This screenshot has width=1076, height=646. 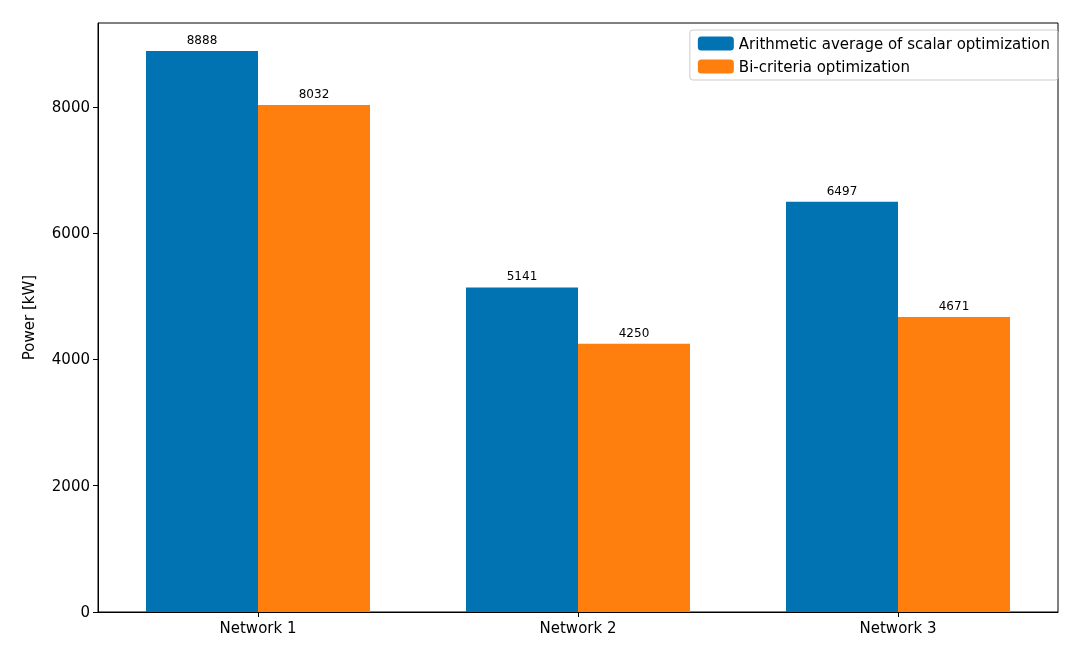 I want to click on data-label: 6497, so click(x=842, y=190).